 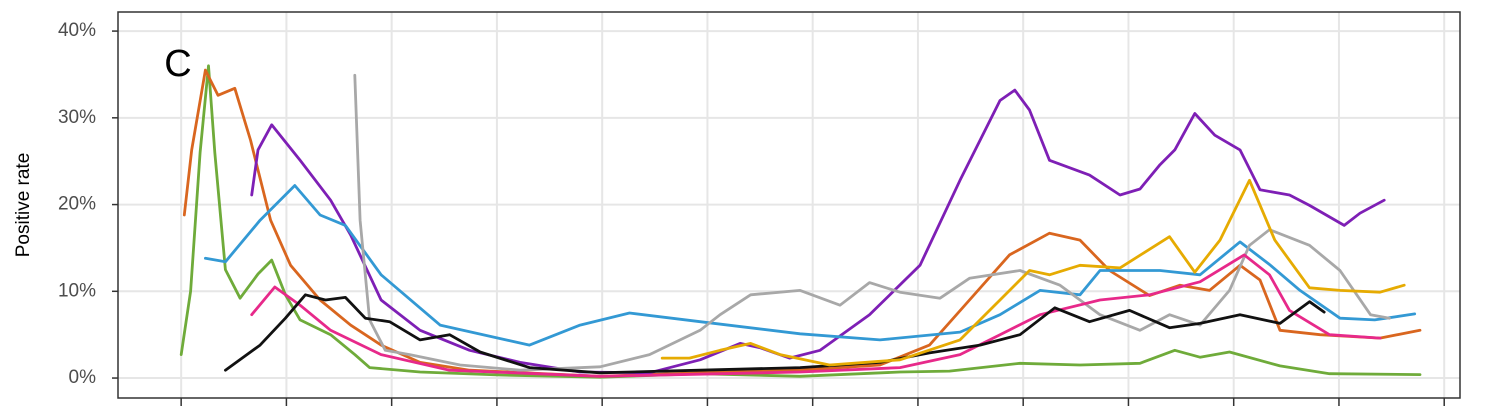 I want to click on y-tick-label: 30%, so click(x=77, y=117).